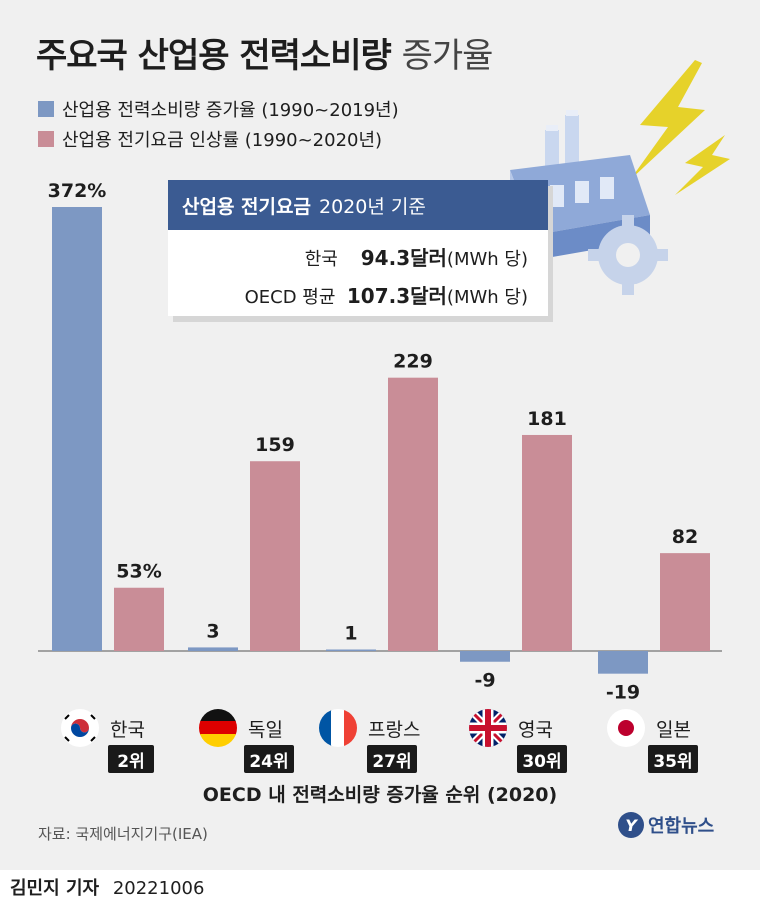 The height and width of the screenshot is (905, 760). I want to click on info-row-value: 94.3달러, so click(403, 258).